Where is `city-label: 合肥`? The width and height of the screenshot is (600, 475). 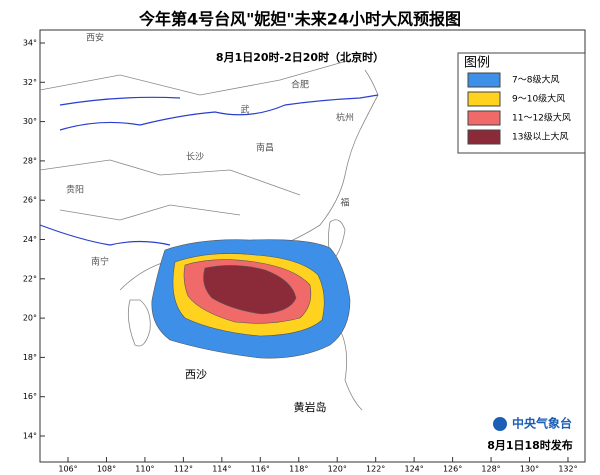 city-label: 合肥 is located at coordinates (300, 85).